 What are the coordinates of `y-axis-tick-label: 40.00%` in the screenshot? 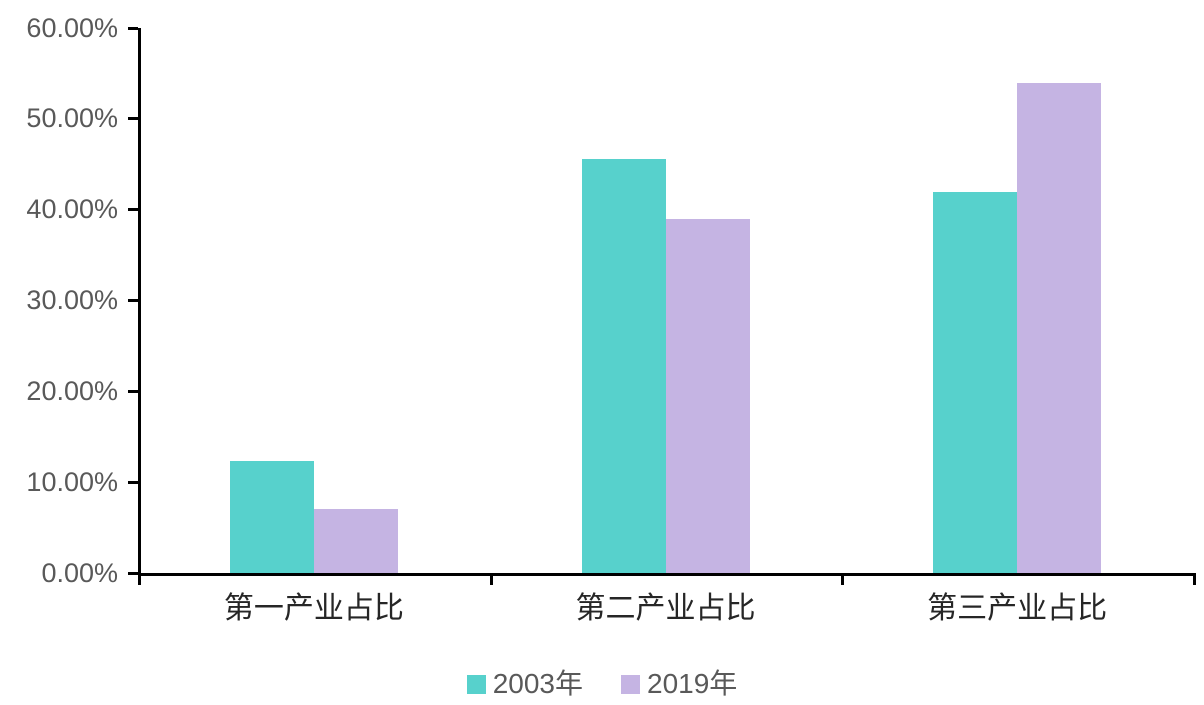 It's located at (72, 209).